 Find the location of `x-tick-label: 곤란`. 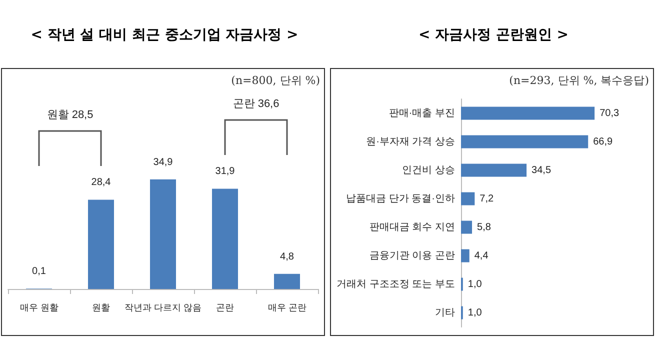

x-tick-label: 곤란 is located at coordinates (225, 307).